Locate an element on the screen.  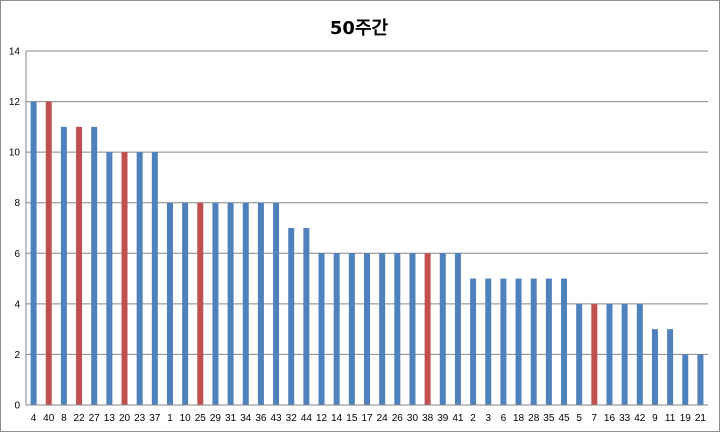
x-tick-label: 18 is located at coordinates (519, 418).